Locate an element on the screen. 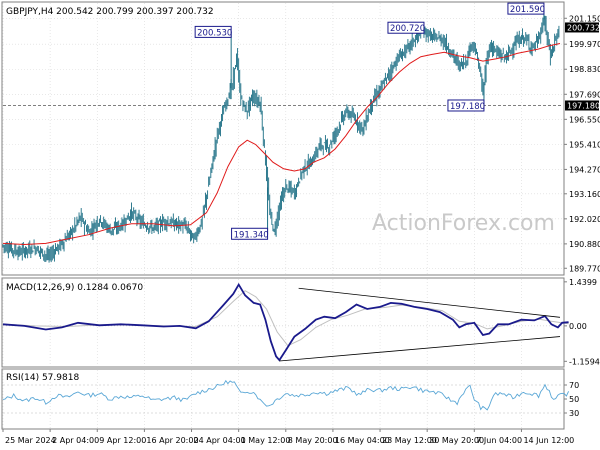 The height and width of the screenshot is (450, 600). price-y-tick-label: 194.270 is located at coordinates (584, 169).